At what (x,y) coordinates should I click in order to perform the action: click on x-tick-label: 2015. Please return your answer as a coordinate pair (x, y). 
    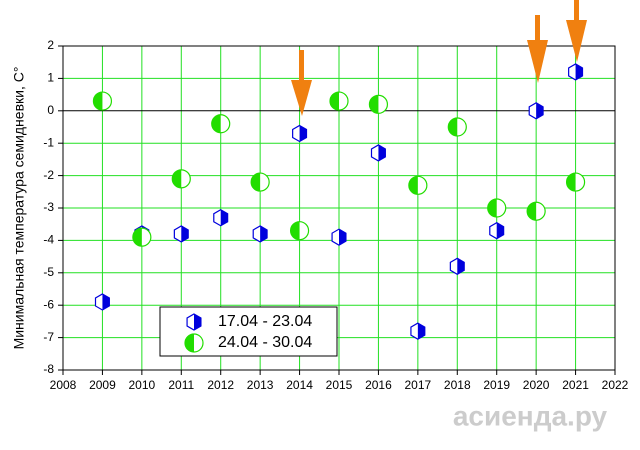
    Looking at the image, I should click on (339, 385).